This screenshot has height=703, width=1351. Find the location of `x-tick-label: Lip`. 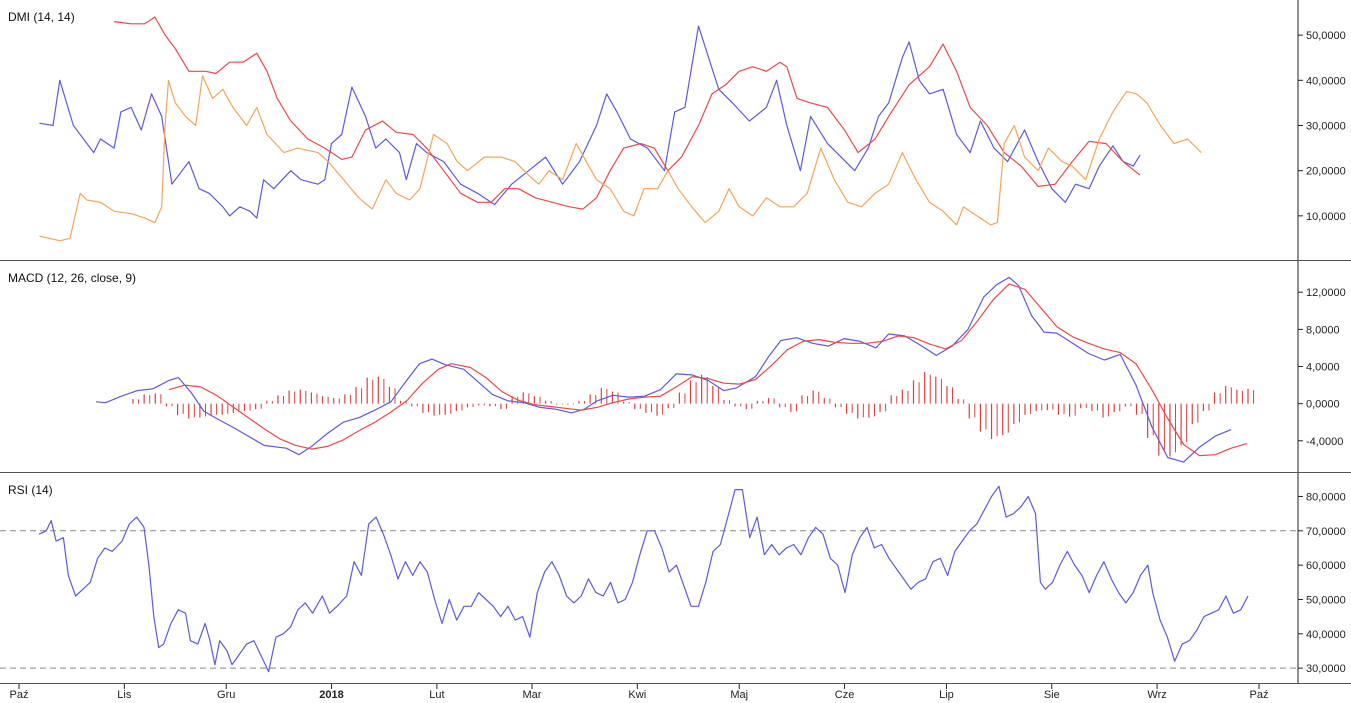

x-tick-label: Lip is located at coordinates (946, 695).